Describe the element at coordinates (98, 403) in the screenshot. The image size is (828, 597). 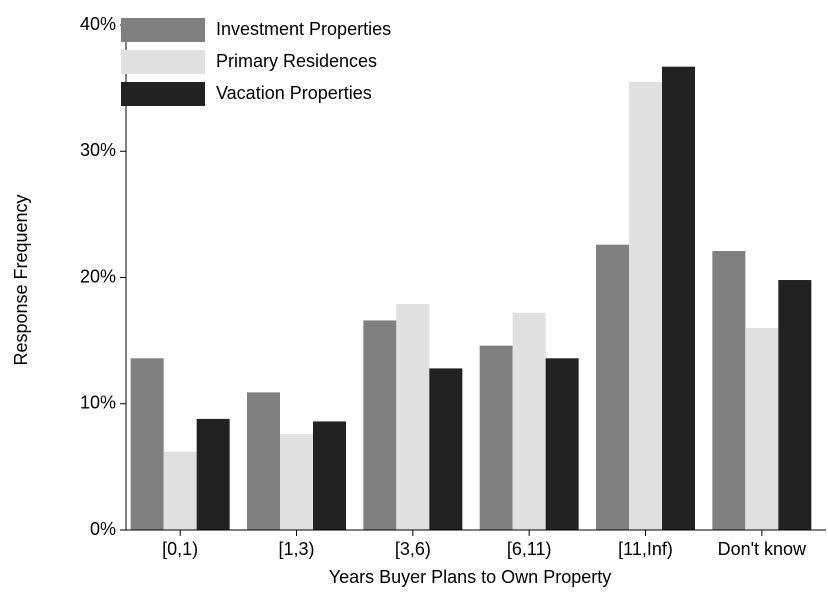
I see `y-tick-label: 10%` at that location.